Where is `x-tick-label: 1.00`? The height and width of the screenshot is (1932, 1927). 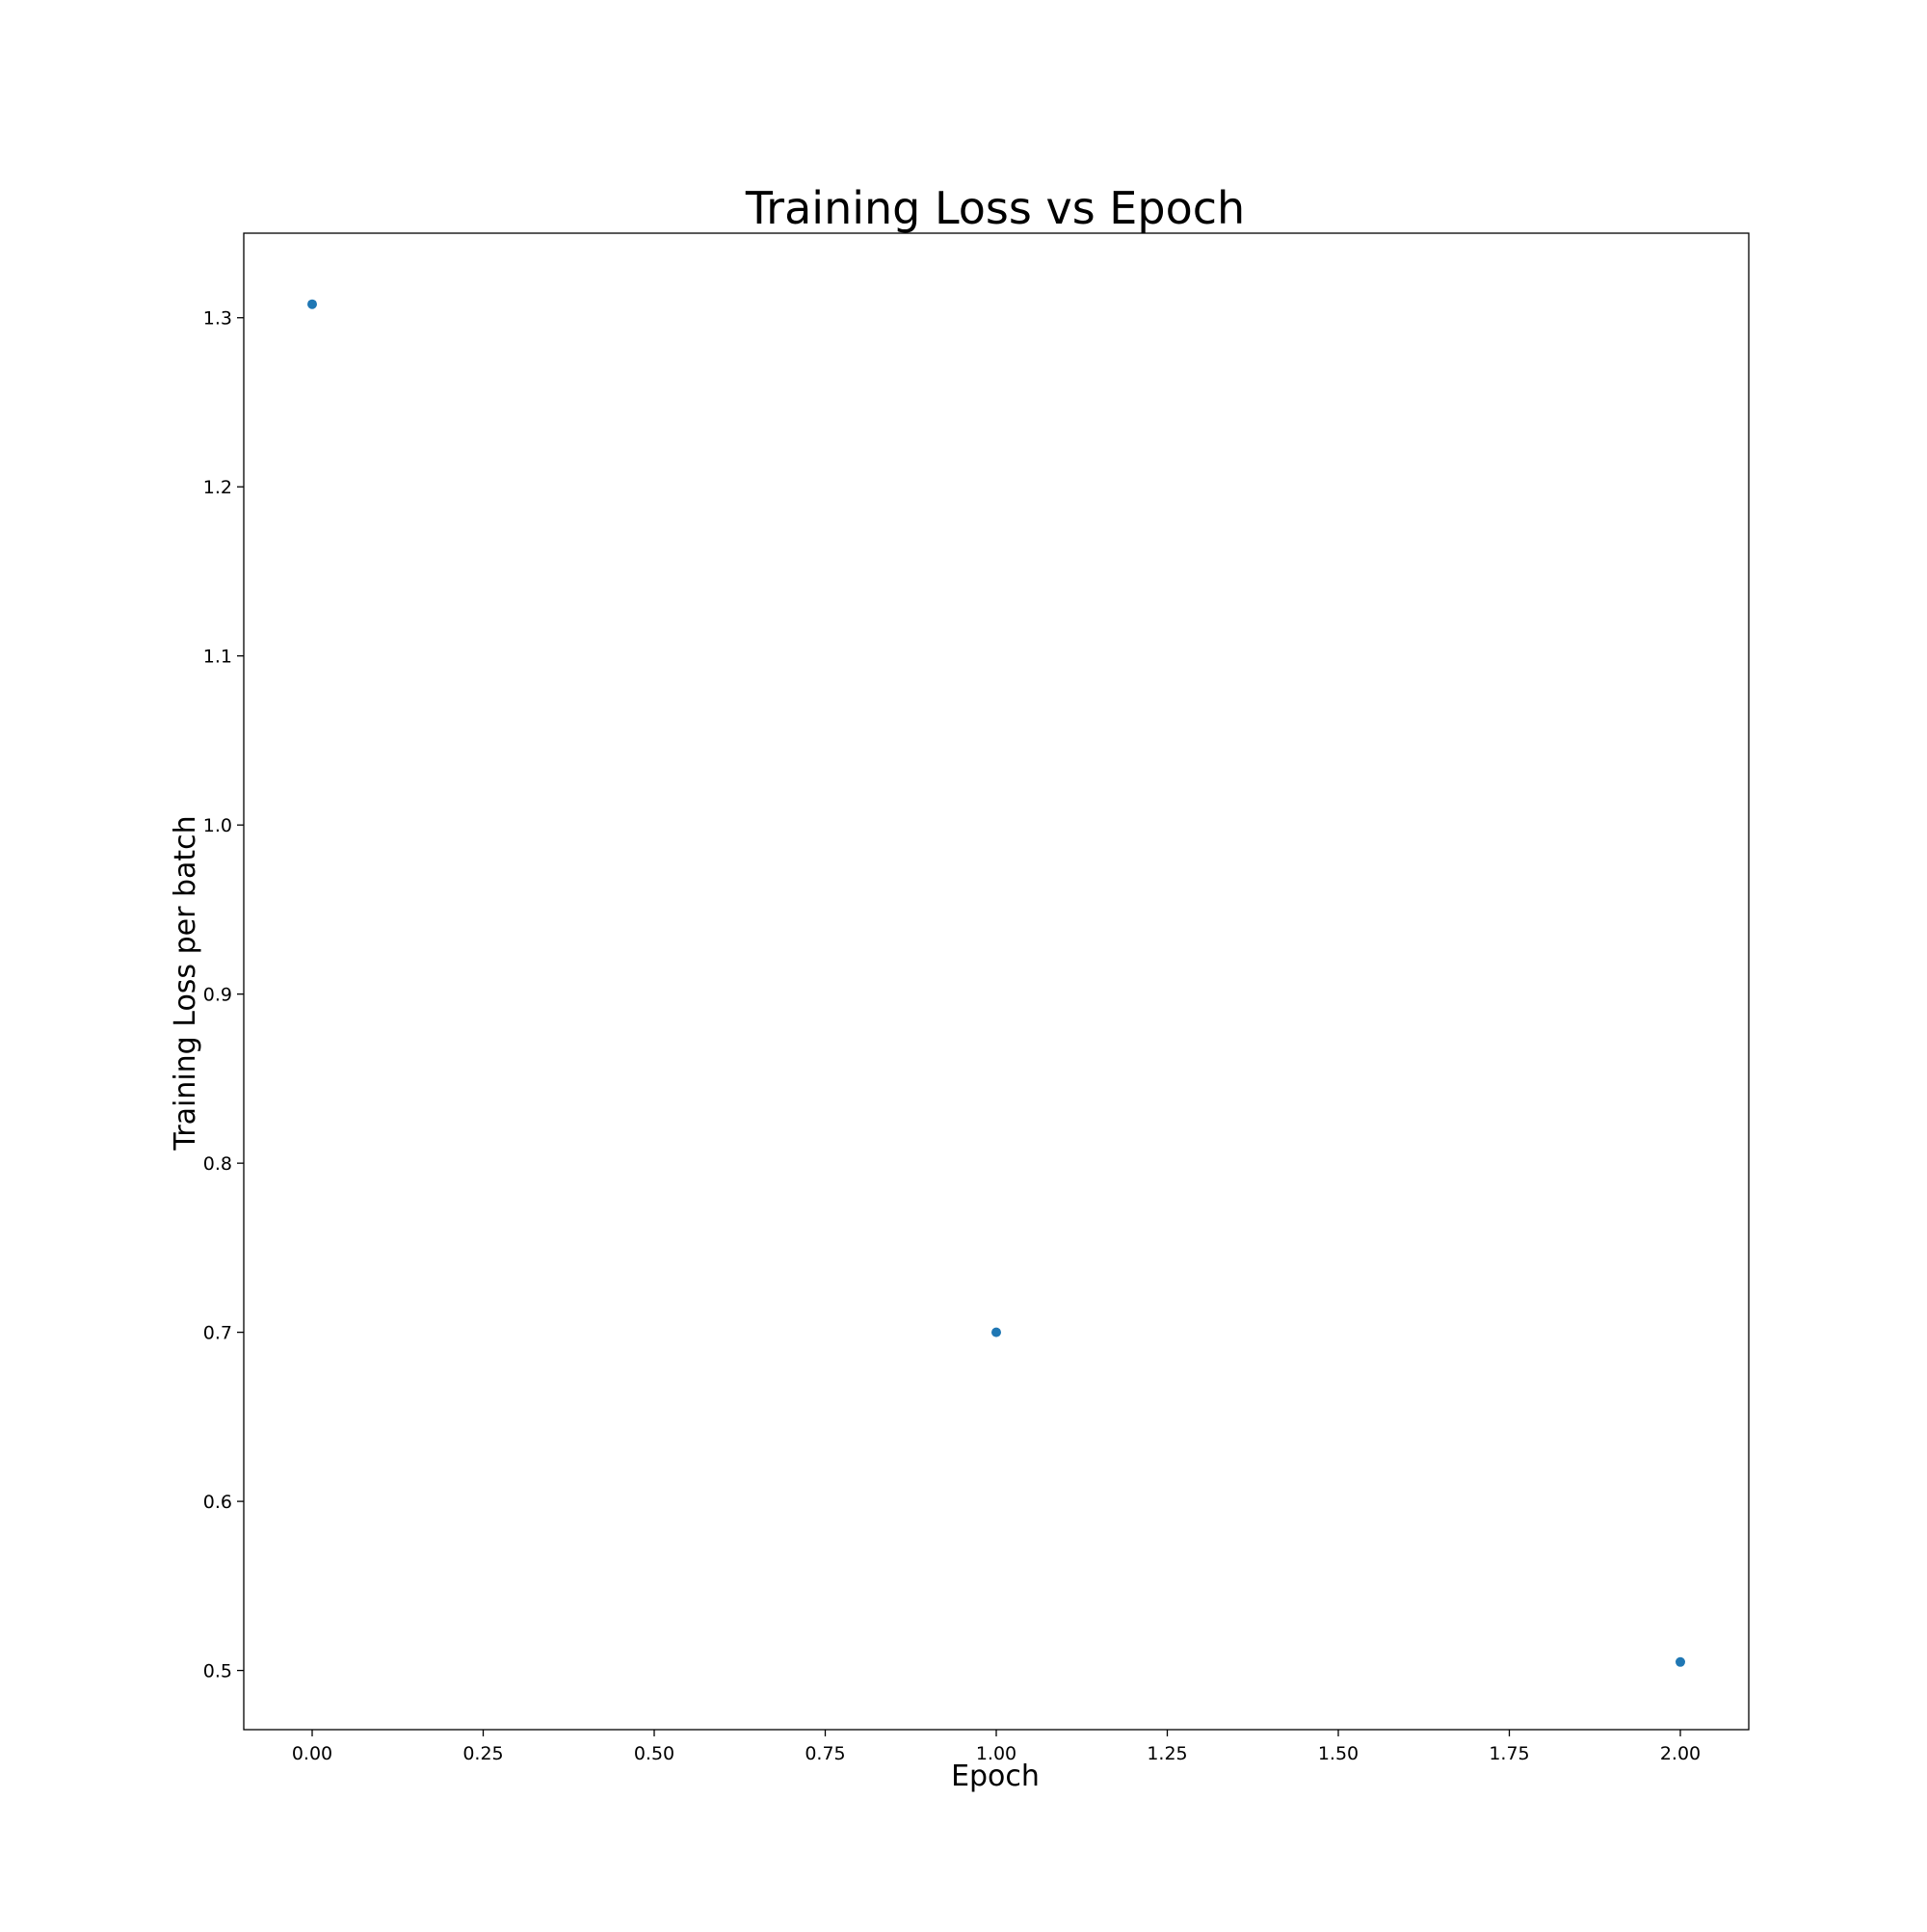 x-tick-label: 1.00 is located at coordinates (996, 1753).